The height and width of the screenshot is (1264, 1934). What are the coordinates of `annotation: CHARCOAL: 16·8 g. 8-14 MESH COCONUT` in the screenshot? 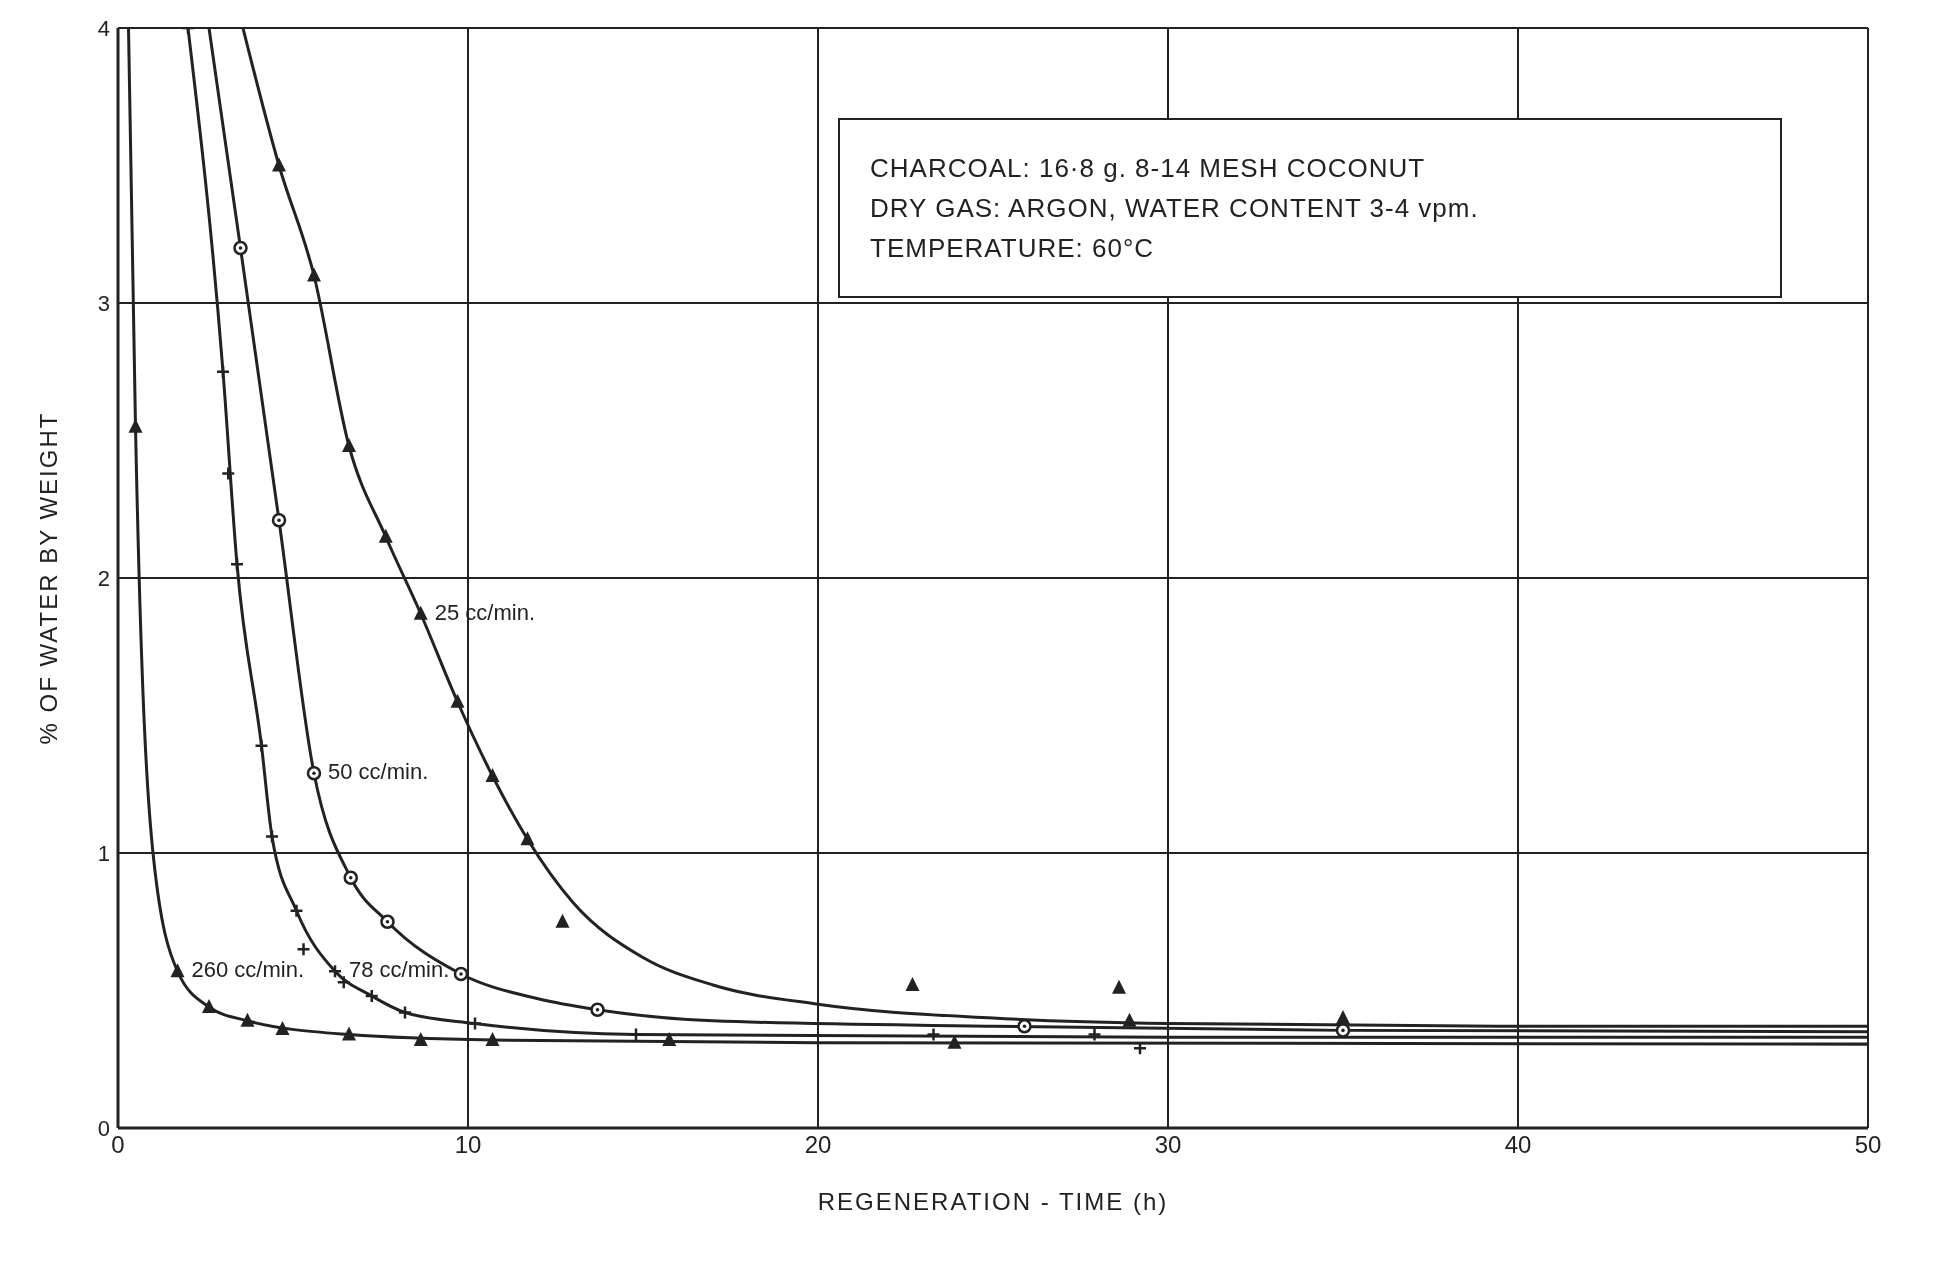 It's located at (1148, 168).